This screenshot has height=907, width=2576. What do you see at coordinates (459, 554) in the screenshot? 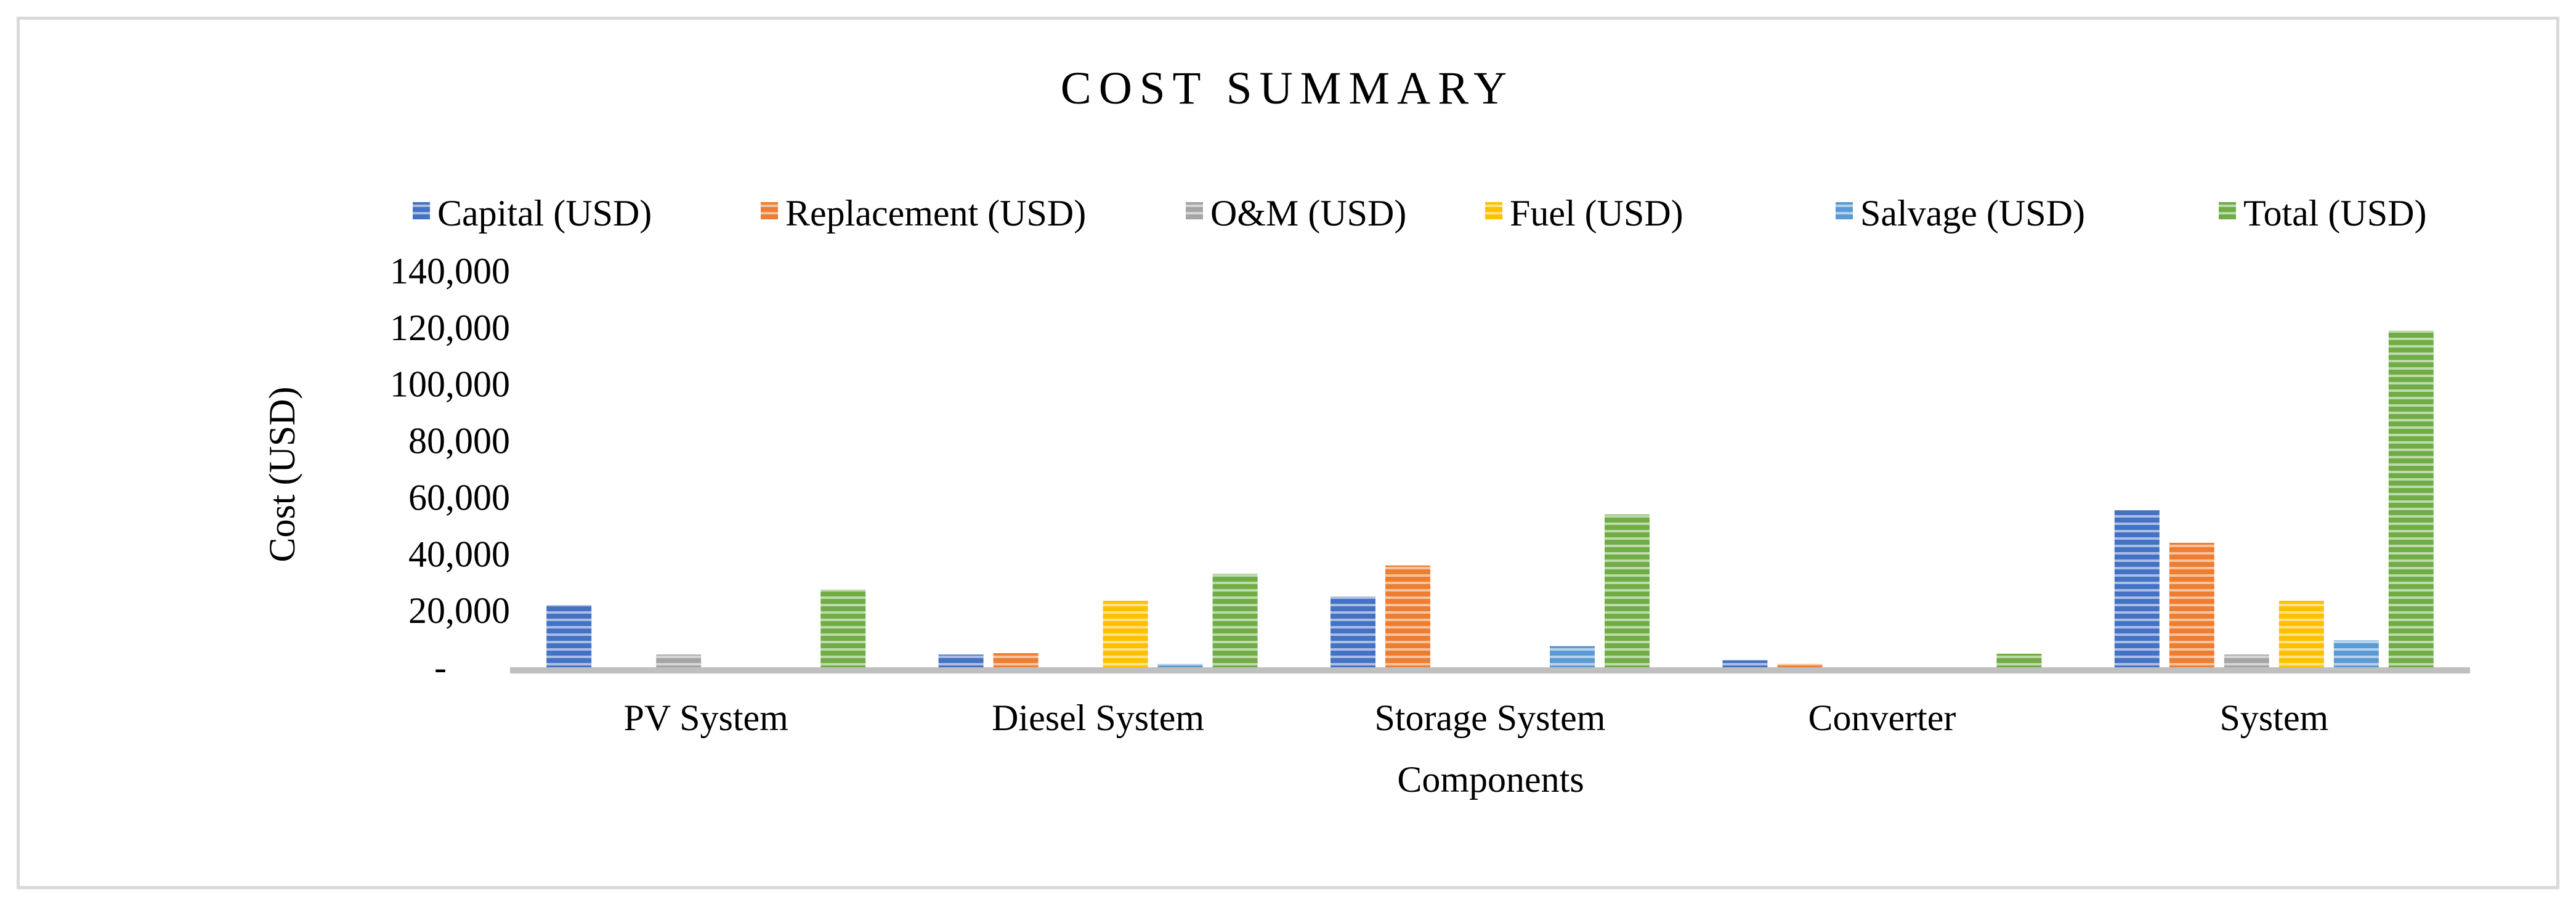
I see `y-tick-label: 40,000` at bounding box center [459, 554].